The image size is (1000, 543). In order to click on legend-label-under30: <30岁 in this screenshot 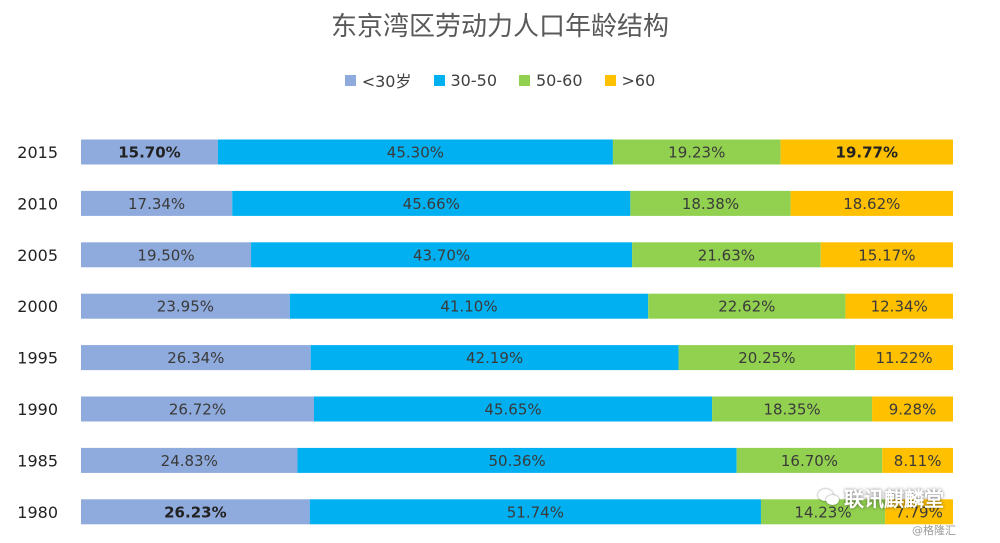, I will do `click(386, 81)`.